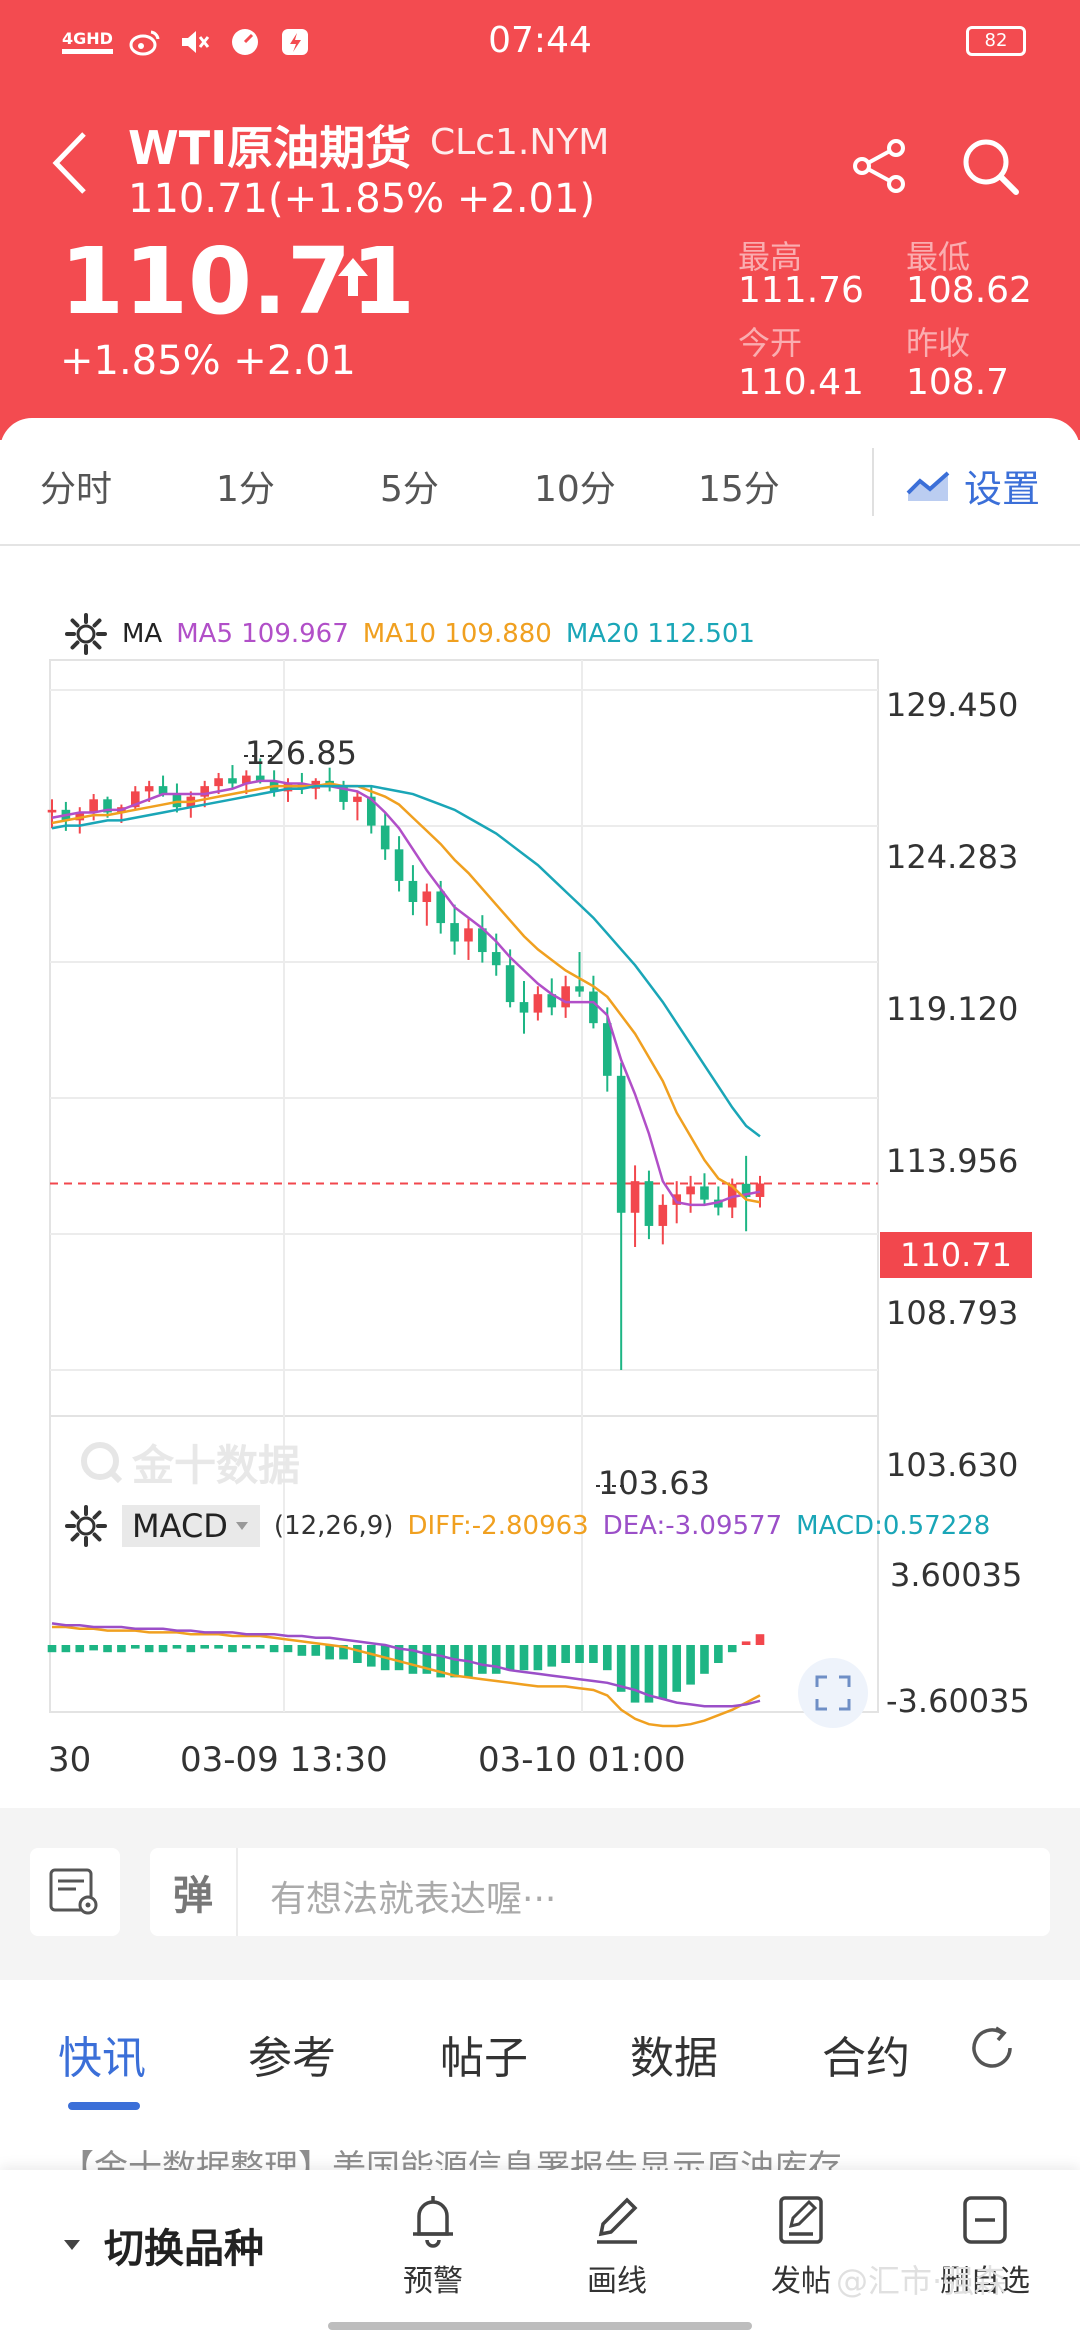 Image resolution: width=1080 pixels, height=2340 pixels. Describe the element at coordinates (292, 2058) in the screenshot. I see `tab-reference: 参考` at that location.